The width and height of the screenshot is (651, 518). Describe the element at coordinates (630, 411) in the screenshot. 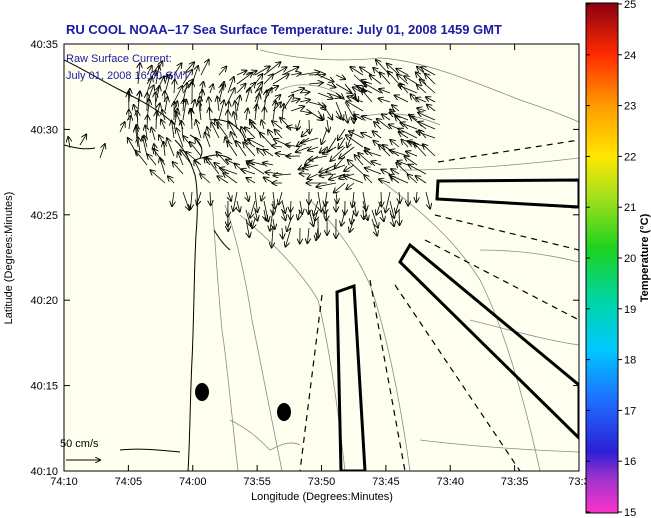

I see `colorbar-tick-label: 17` at that location.